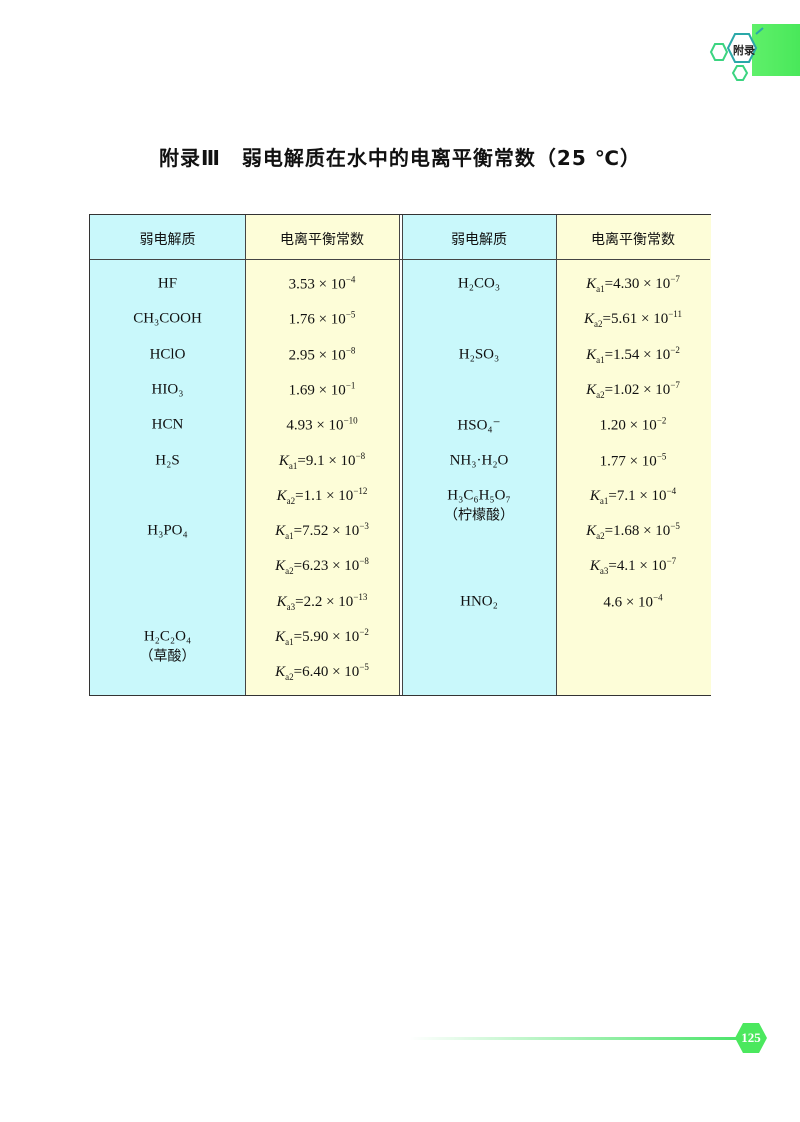 This screenshot has width=800, height=1122. Describe the element at coordinates (575, 1038) in the screenshot. I see `footer-line` at that location.